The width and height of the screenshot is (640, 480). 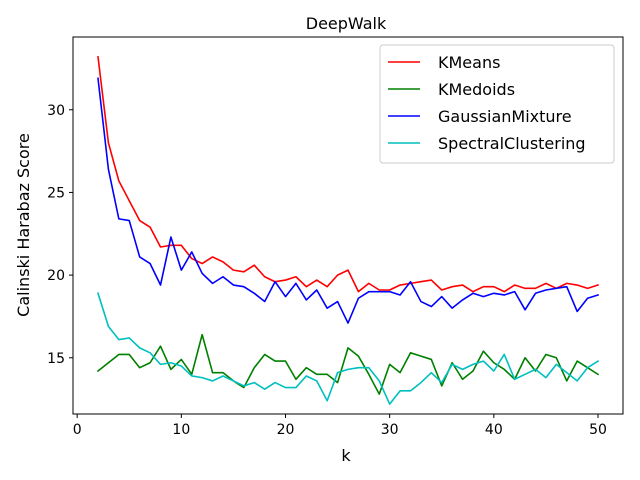 I want to click on y-tick-label: 25, so click(x=56, y=193).